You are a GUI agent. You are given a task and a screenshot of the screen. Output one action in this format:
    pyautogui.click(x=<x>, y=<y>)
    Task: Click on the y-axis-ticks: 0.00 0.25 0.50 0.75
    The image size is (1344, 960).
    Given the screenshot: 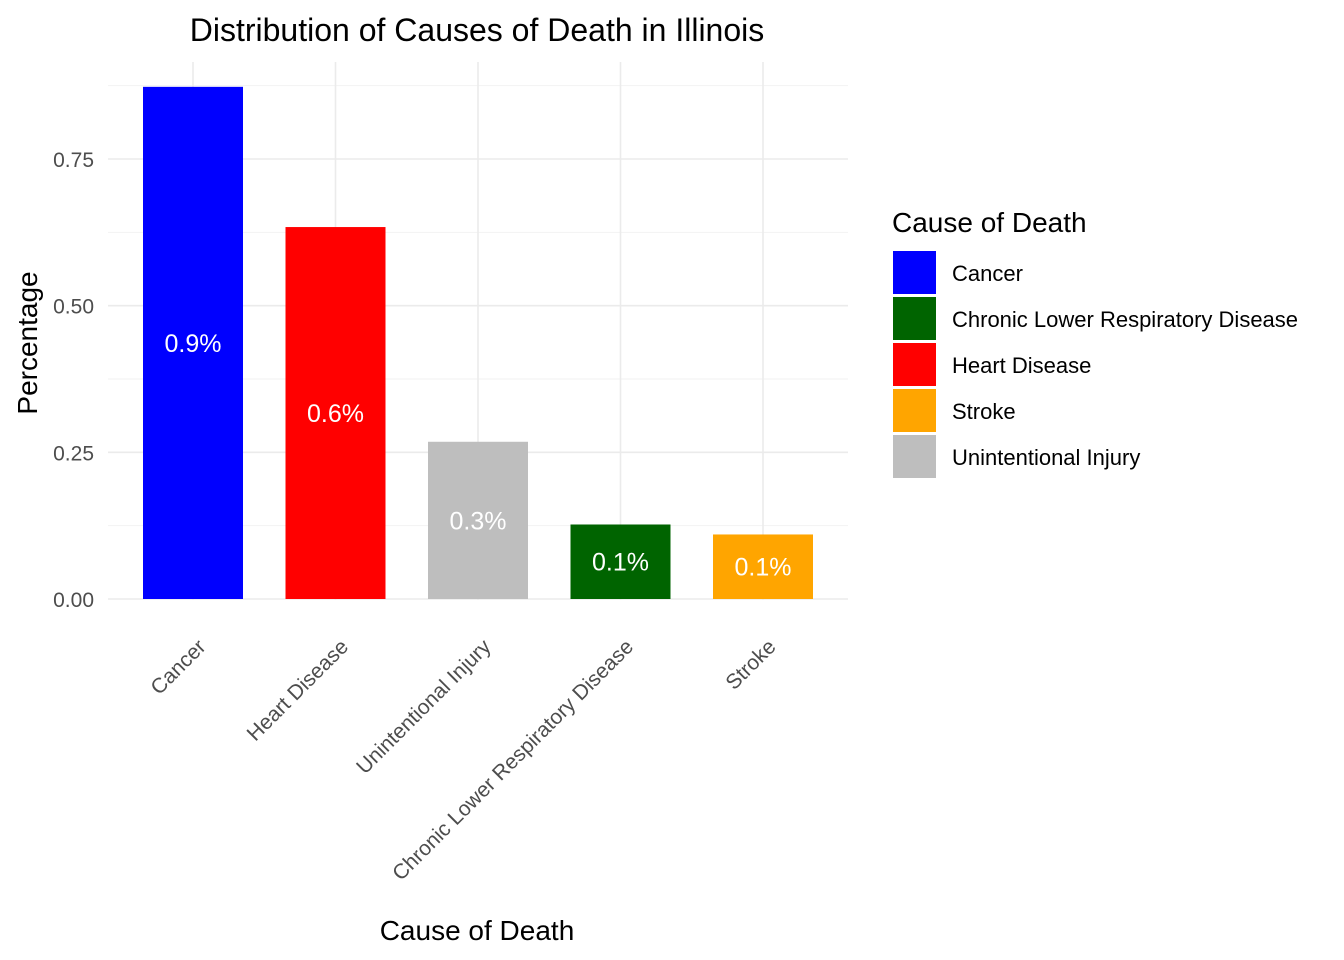 What is the action you would take?
    pyautogui.click(x=73, y=380)
    